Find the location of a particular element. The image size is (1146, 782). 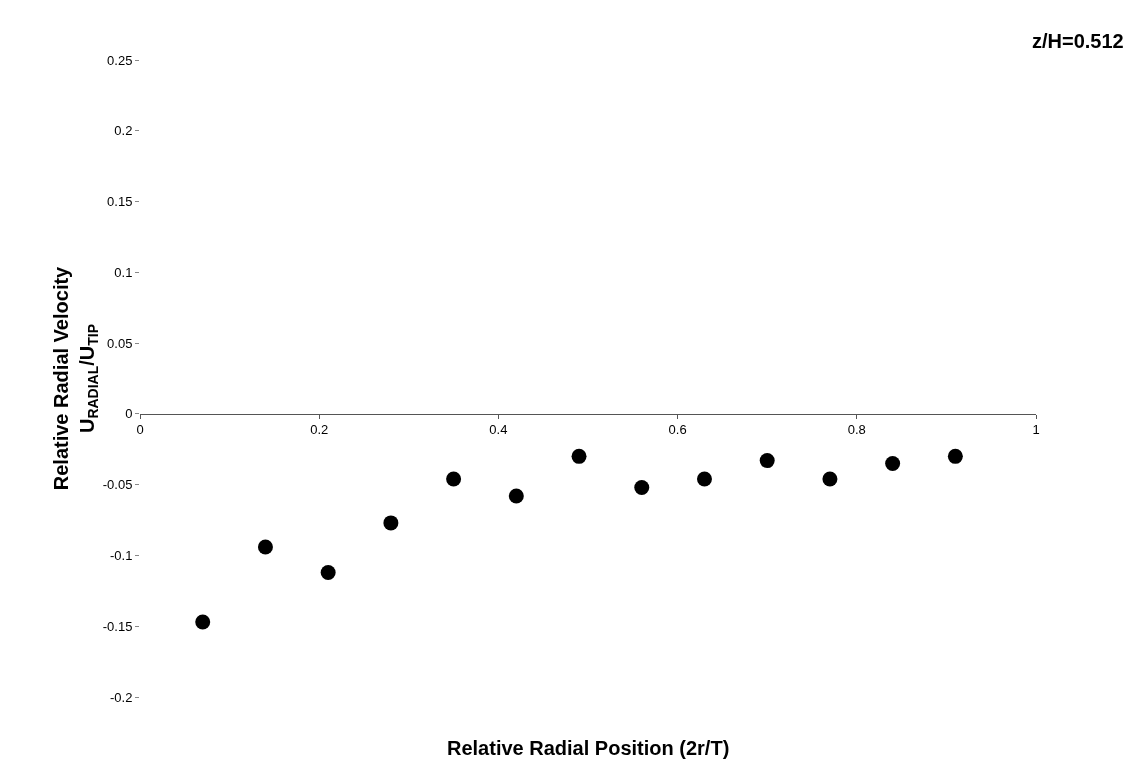

x-tick-label: 0.6 is located at coordinates (677, 430).